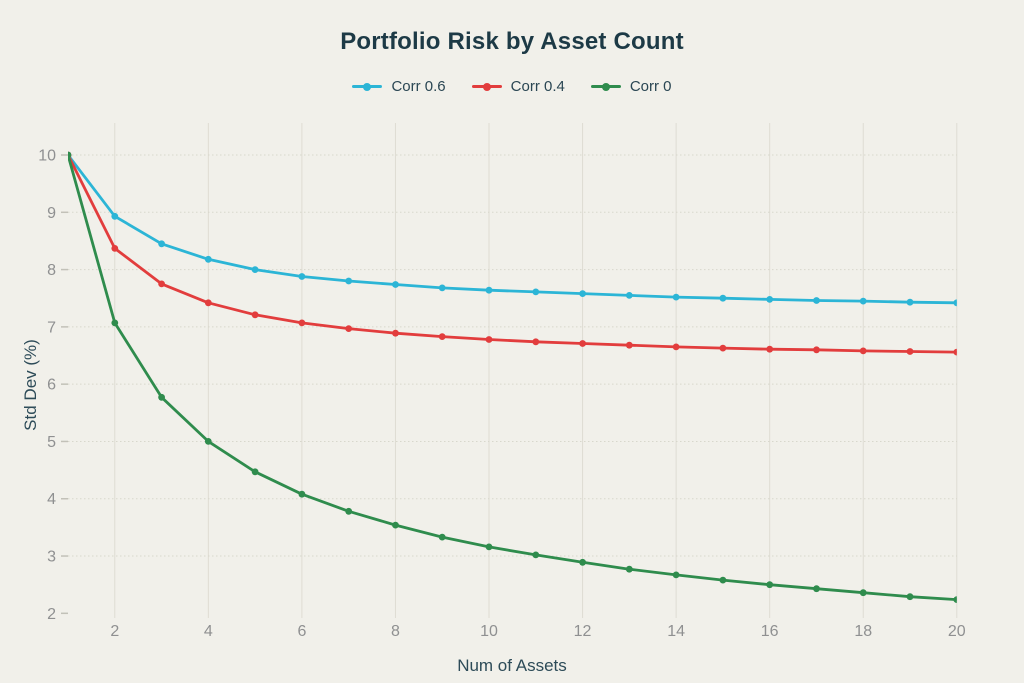 The width and height of the screenshot is (1024, 683). Describe the element at coordinates (255, 315) in the screenshot. I see `series-point-corr-0.4-x5` at that location.